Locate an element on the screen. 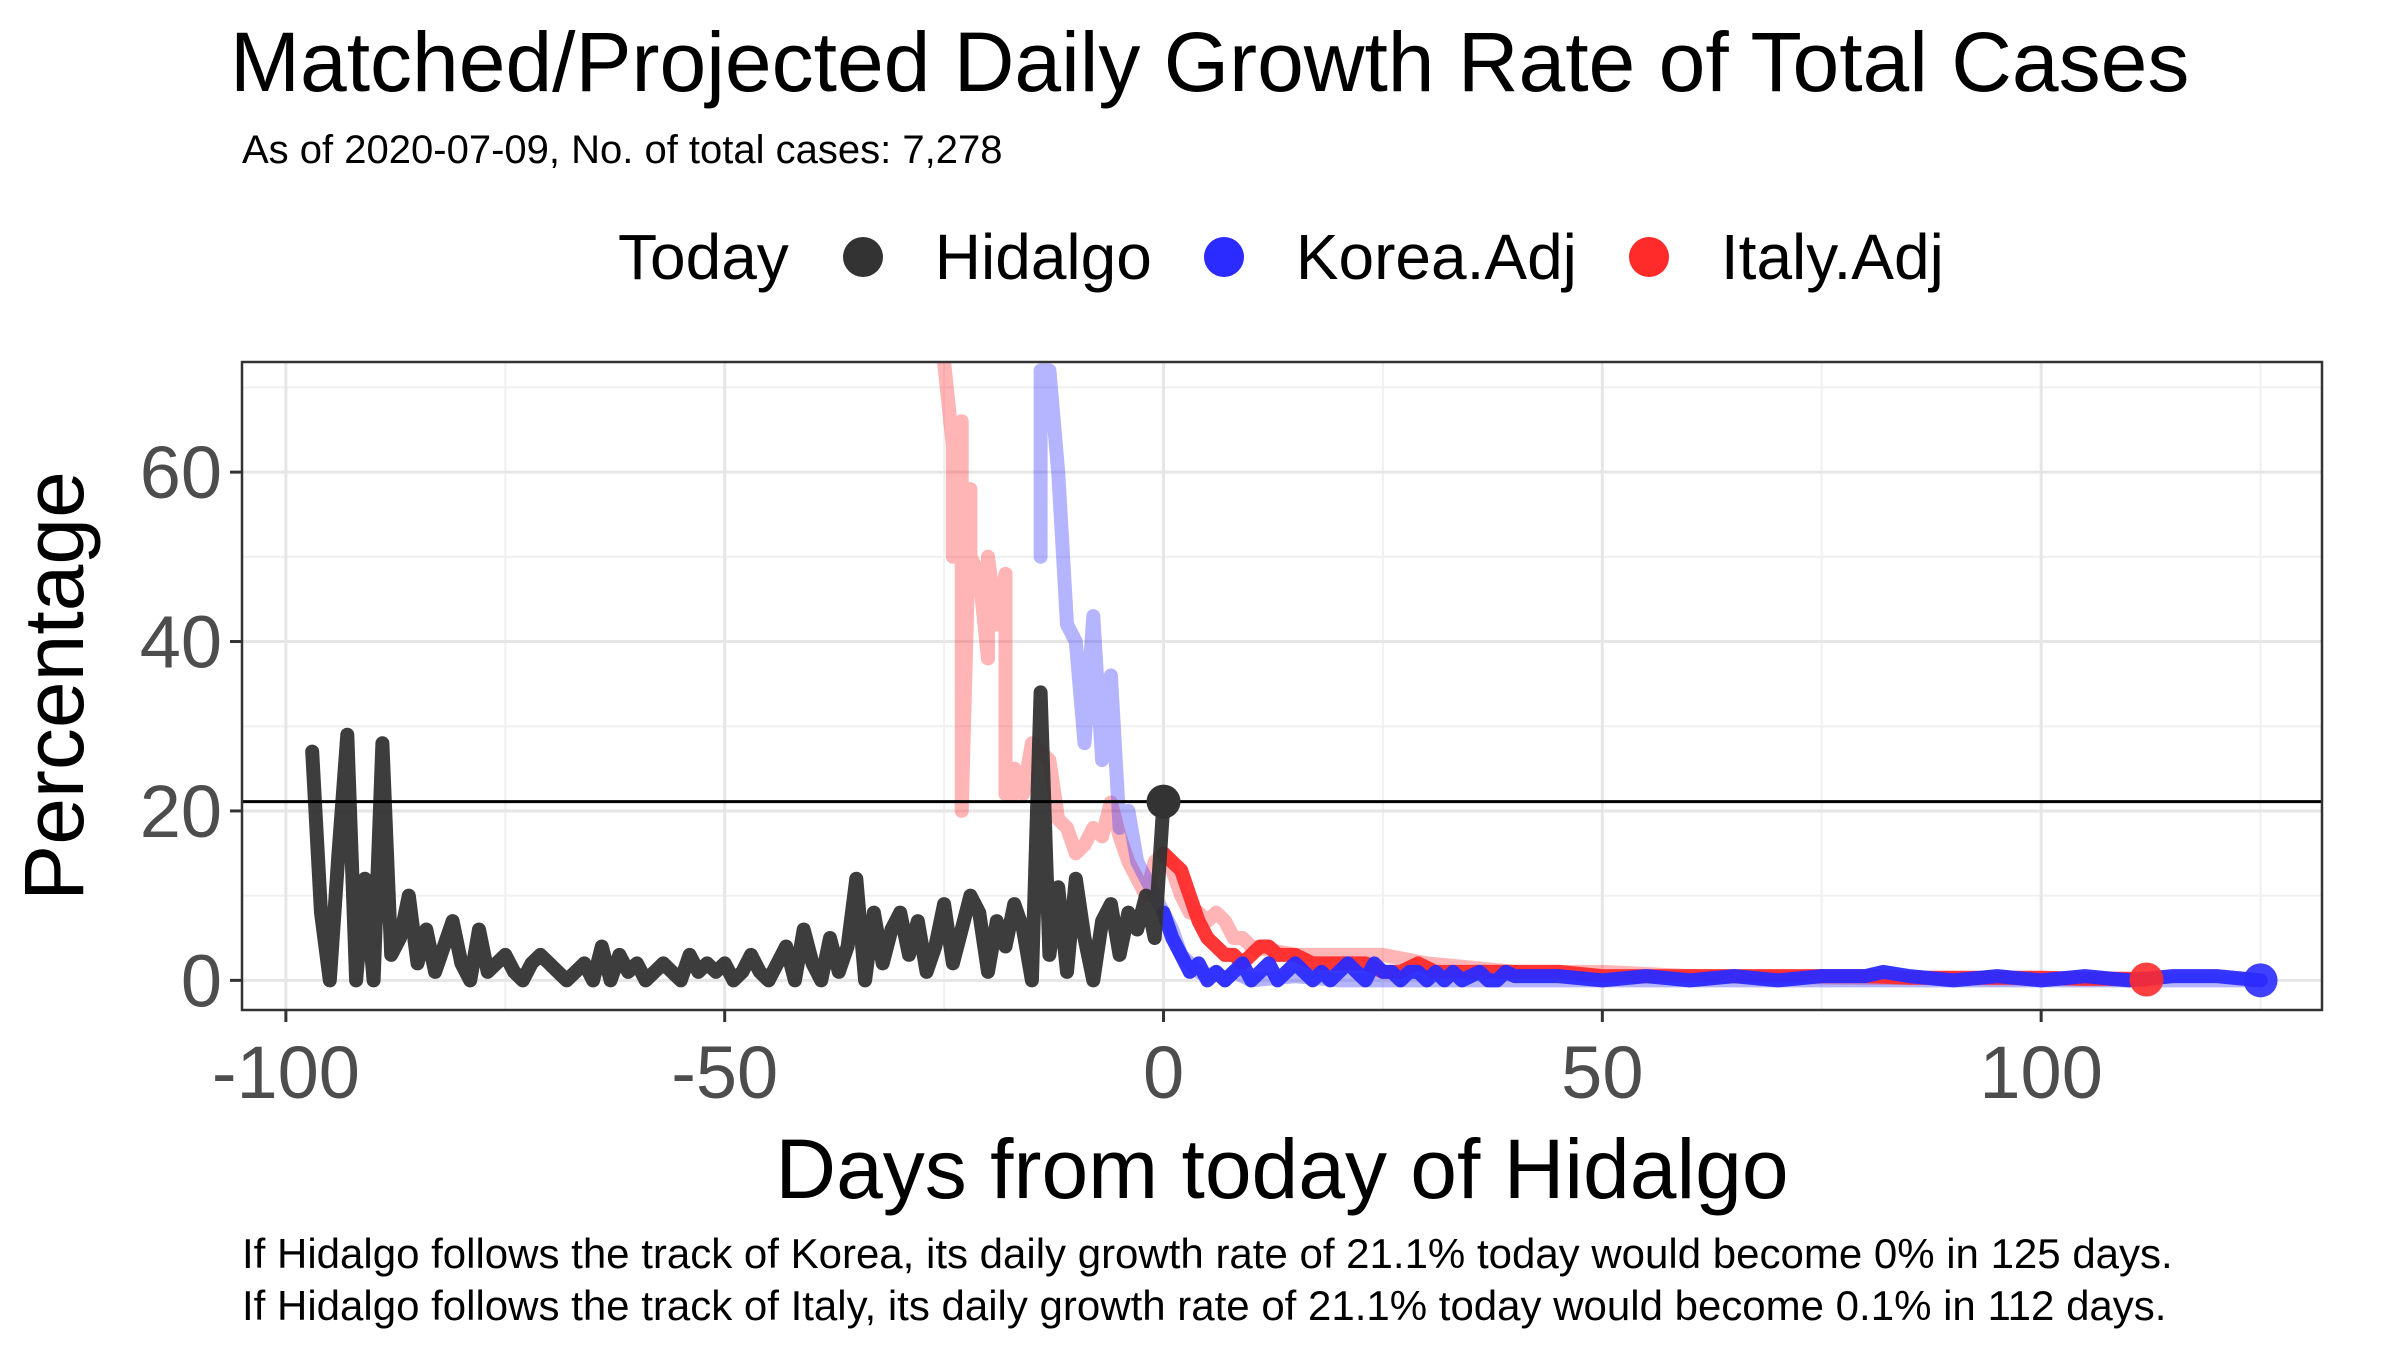 The height and width of the screenshot is (1350, 2400). legend-dot-korea is located at coordinates (1223, 257).